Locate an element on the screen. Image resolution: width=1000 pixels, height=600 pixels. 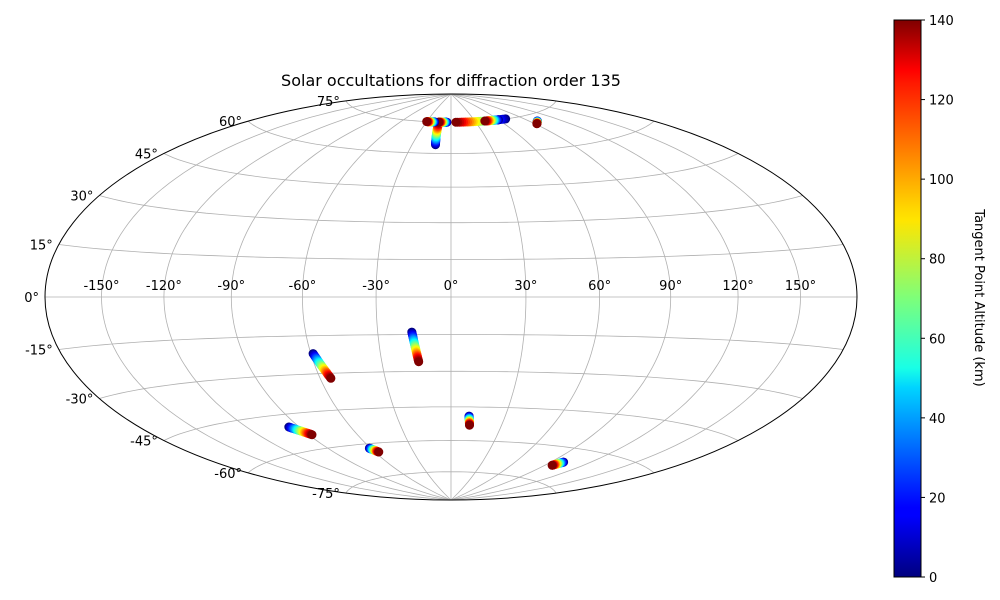
colorbar-tick-label: 80 is located at coordinates (937, 260).